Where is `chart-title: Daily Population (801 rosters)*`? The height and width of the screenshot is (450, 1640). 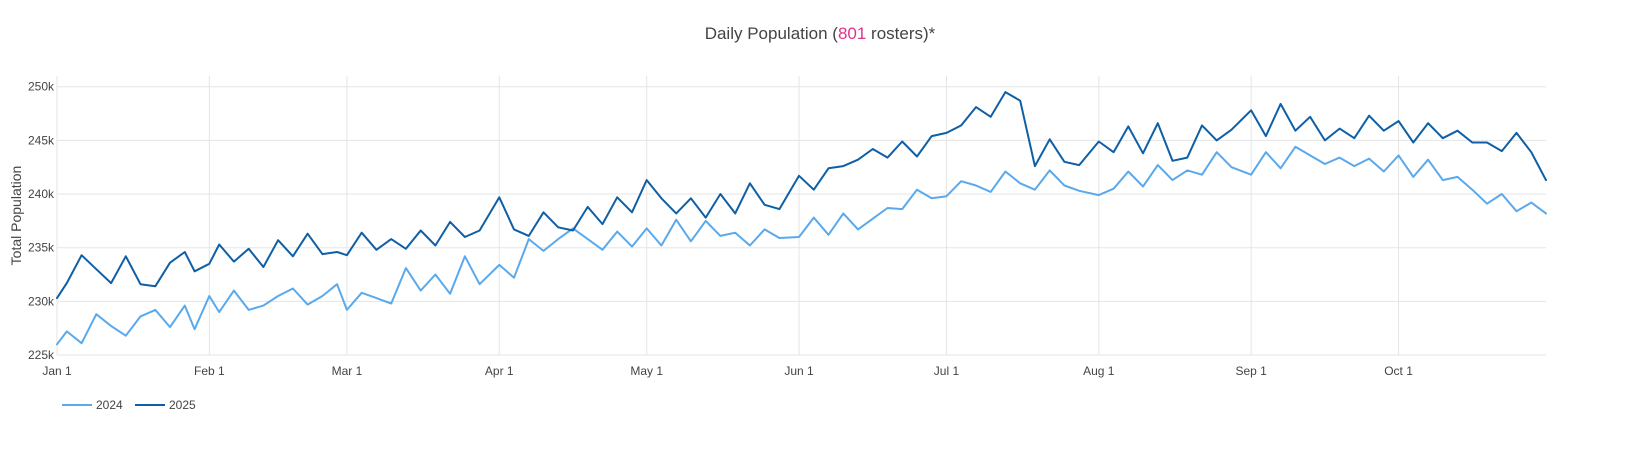 chart-title: Daily Population (801 rosters)* is located at coordinates (820, 33).